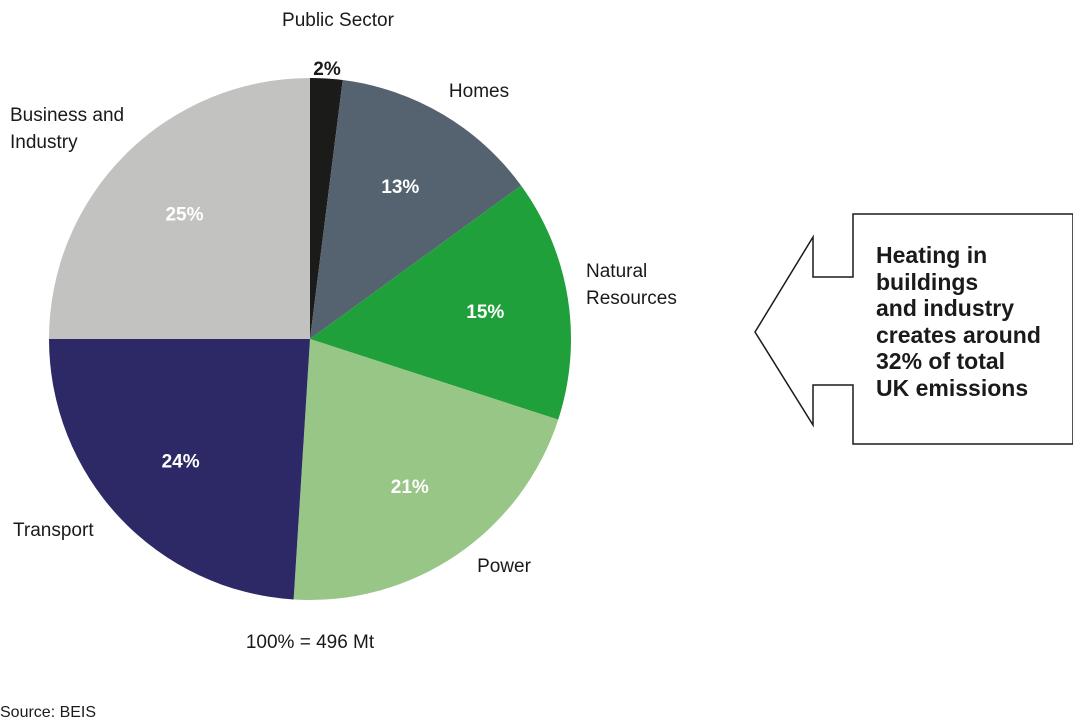  I want to click on source-note: Source: BEIS, so click(48, 712).